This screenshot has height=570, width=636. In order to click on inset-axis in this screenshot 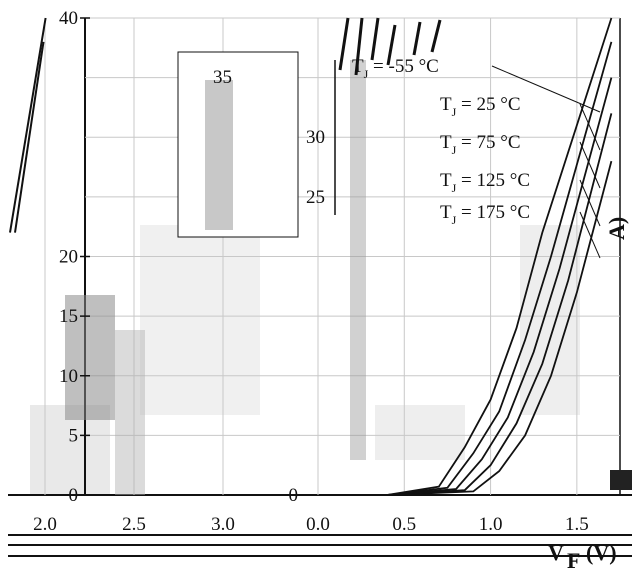, I will do `click(350, 260)`.